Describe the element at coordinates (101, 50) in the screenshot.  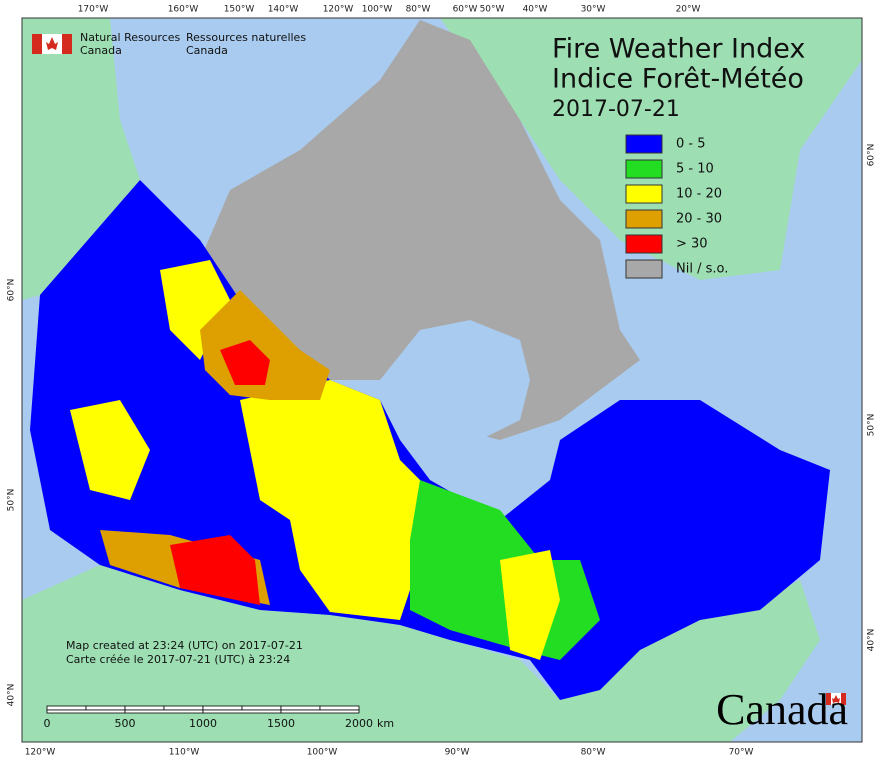
I see `agency-en: Canada` at that location.